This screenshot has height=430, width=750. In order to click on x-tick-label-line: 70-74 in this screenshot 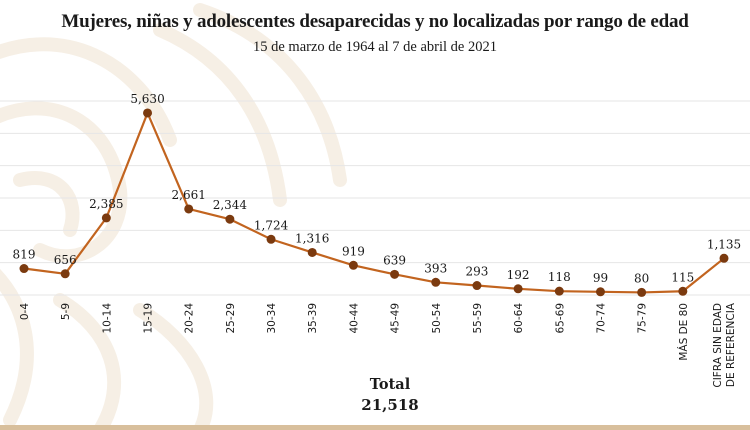, I will do `click(601, 318)`.